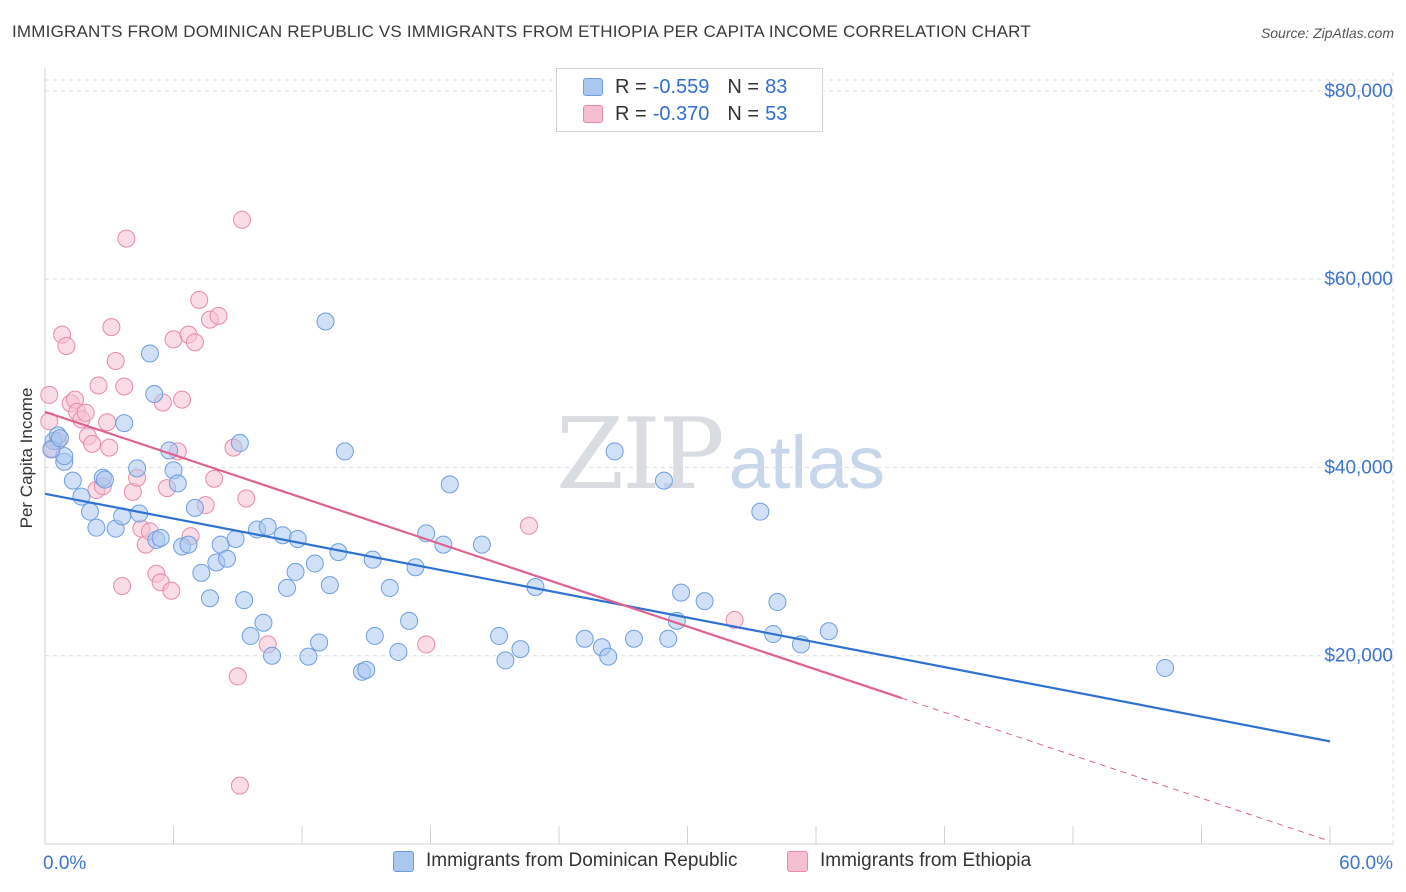 The height and width of the screenshot is (892, 1406). What do you see at coordinates (1358, 91) in the screenshot?
I see `y-tick-label: $80,000` at bounding box center [1358, 91].